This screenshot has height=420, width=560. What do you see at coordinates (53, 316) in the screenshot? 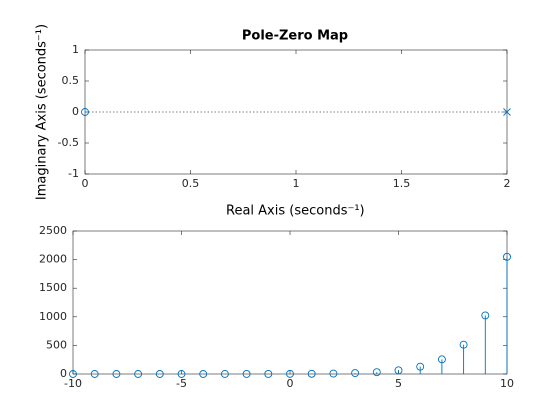
I see `y-tick-label: 1000` at bounding box center [53, 316].